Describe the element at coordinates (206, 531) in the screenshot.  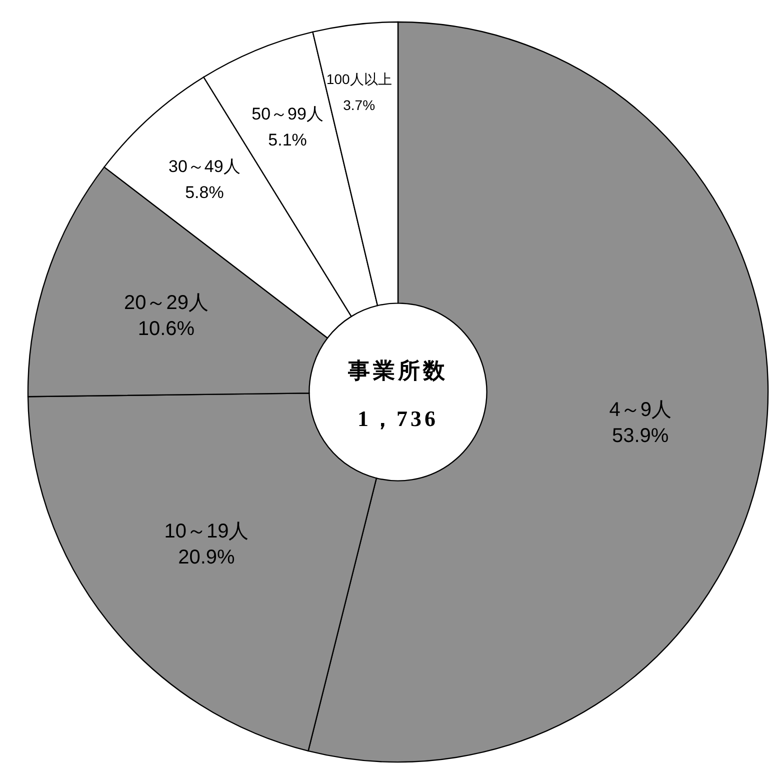
I see `slice-label: 10～19人` at that location.